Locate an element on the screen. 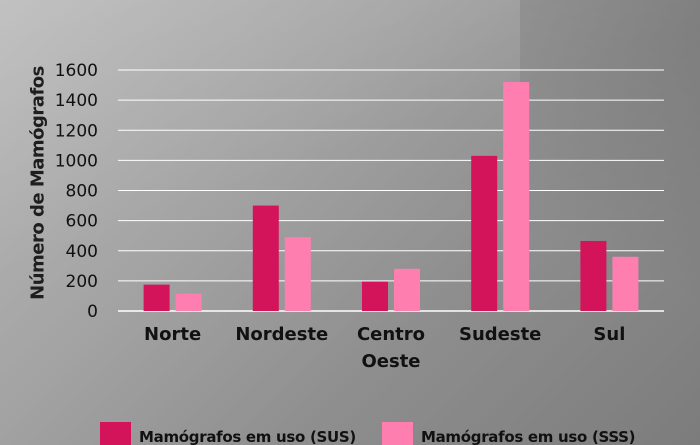 This screenshot has width=700, height=445. x-tick-label: Sudeste is located at coordinates (500, 334).